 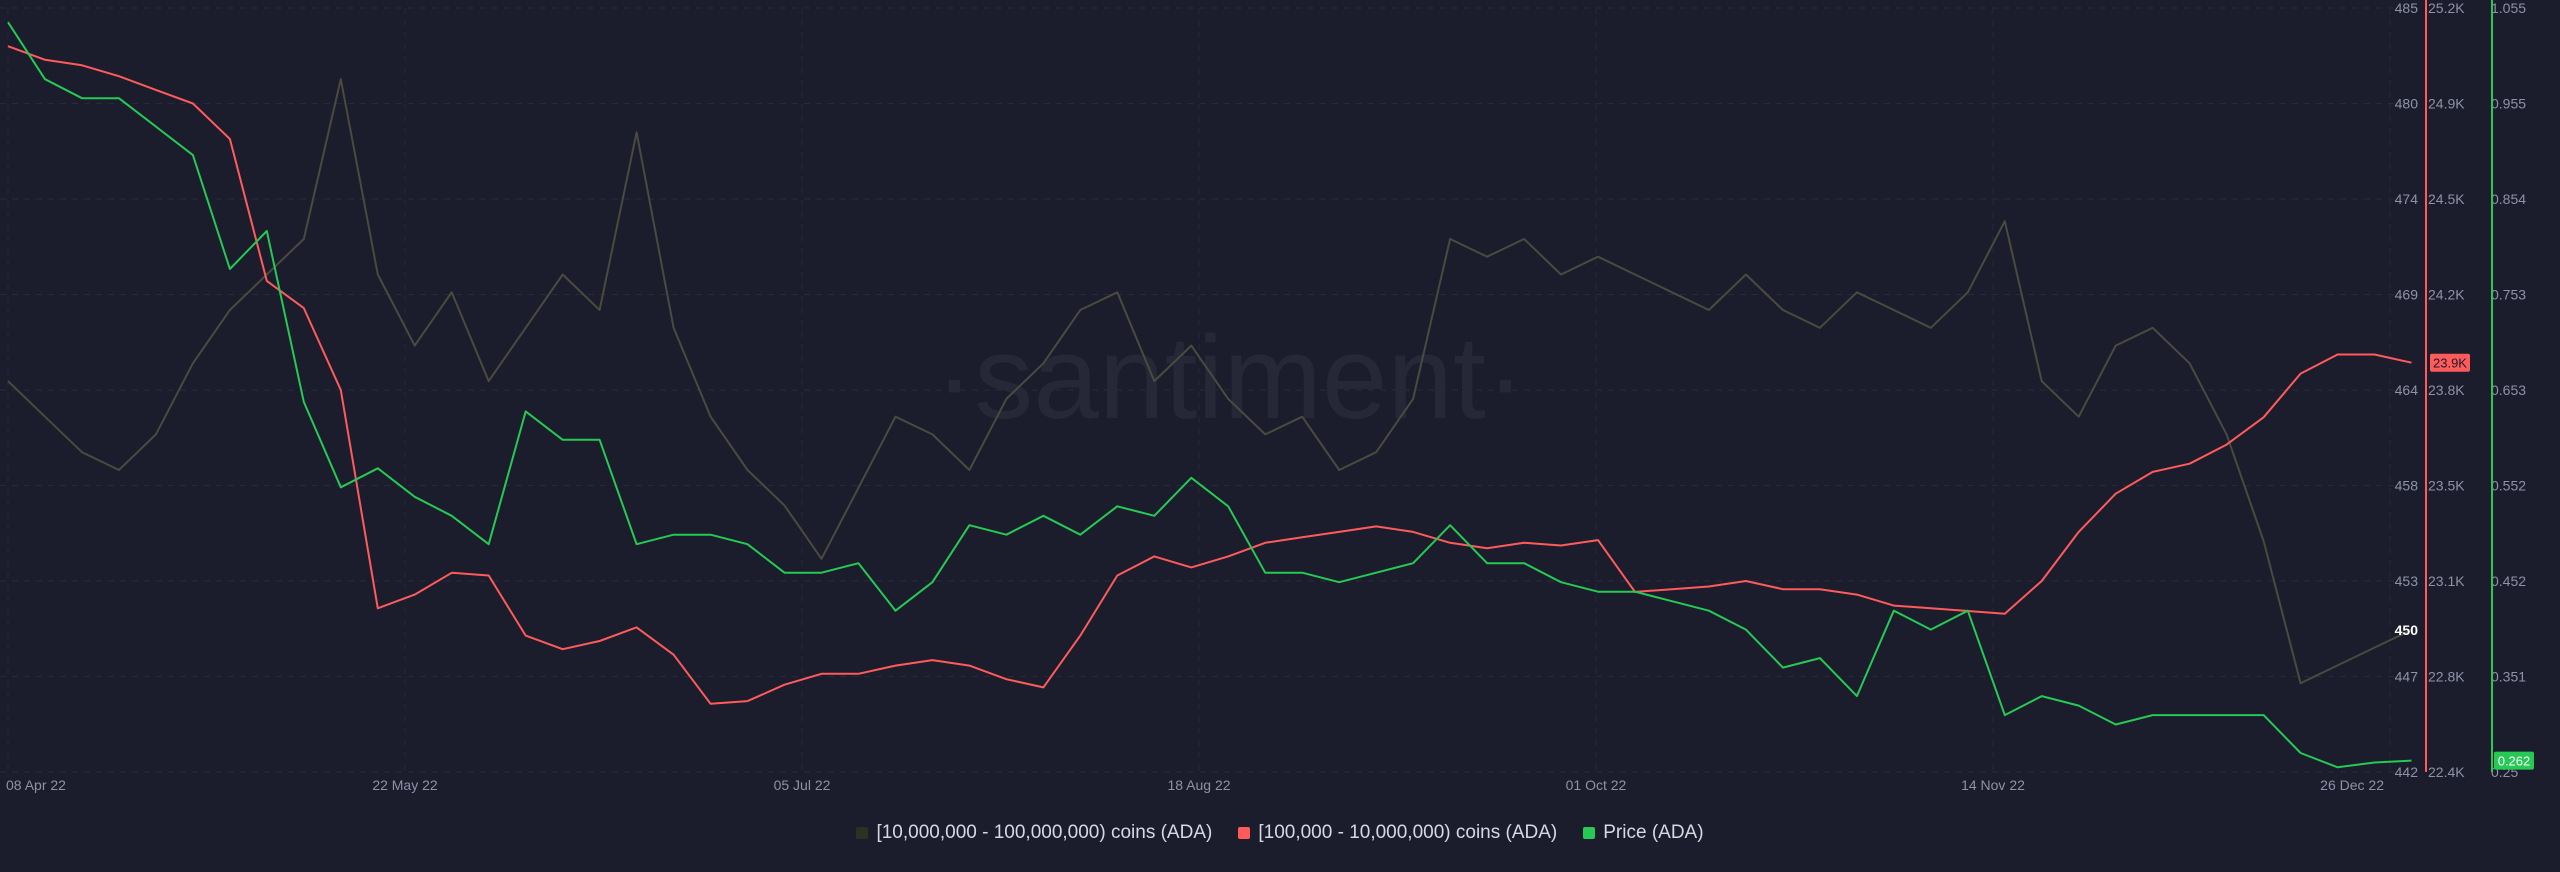 I want to click on current-value-badge: 0.262, so click(x=2514, y=761).